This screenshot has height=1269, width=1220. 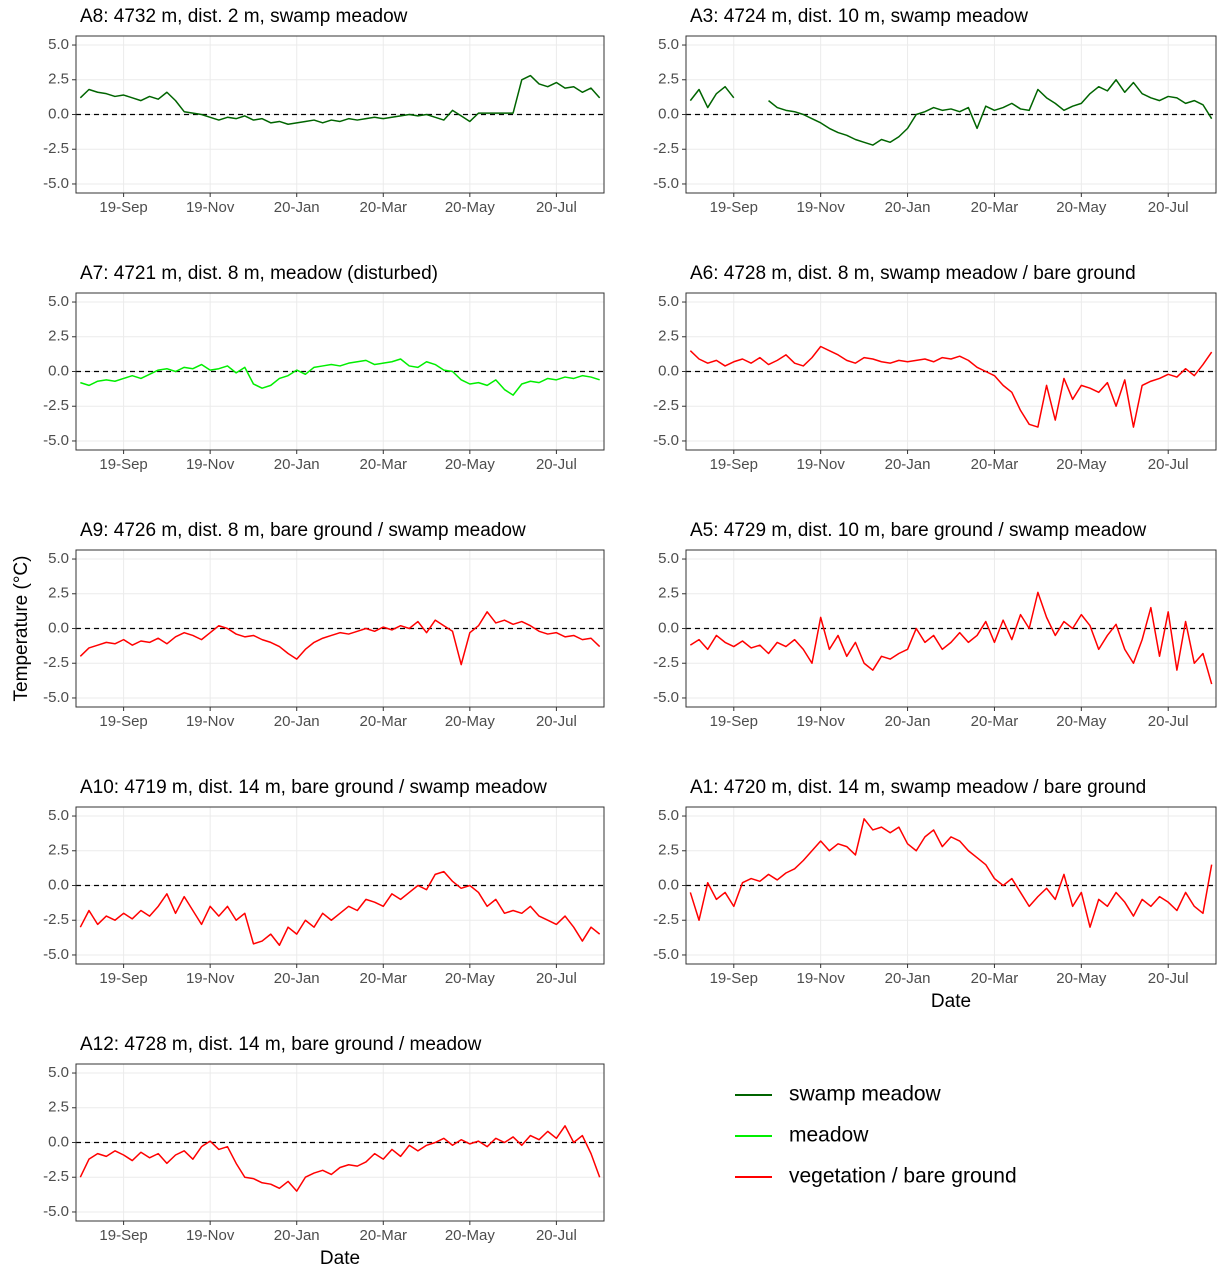 What do you see at coordinates (21, 629) in the screenshot?
I see `y-axis-title: Temperature (°C)` at bounding box center [21, 629].